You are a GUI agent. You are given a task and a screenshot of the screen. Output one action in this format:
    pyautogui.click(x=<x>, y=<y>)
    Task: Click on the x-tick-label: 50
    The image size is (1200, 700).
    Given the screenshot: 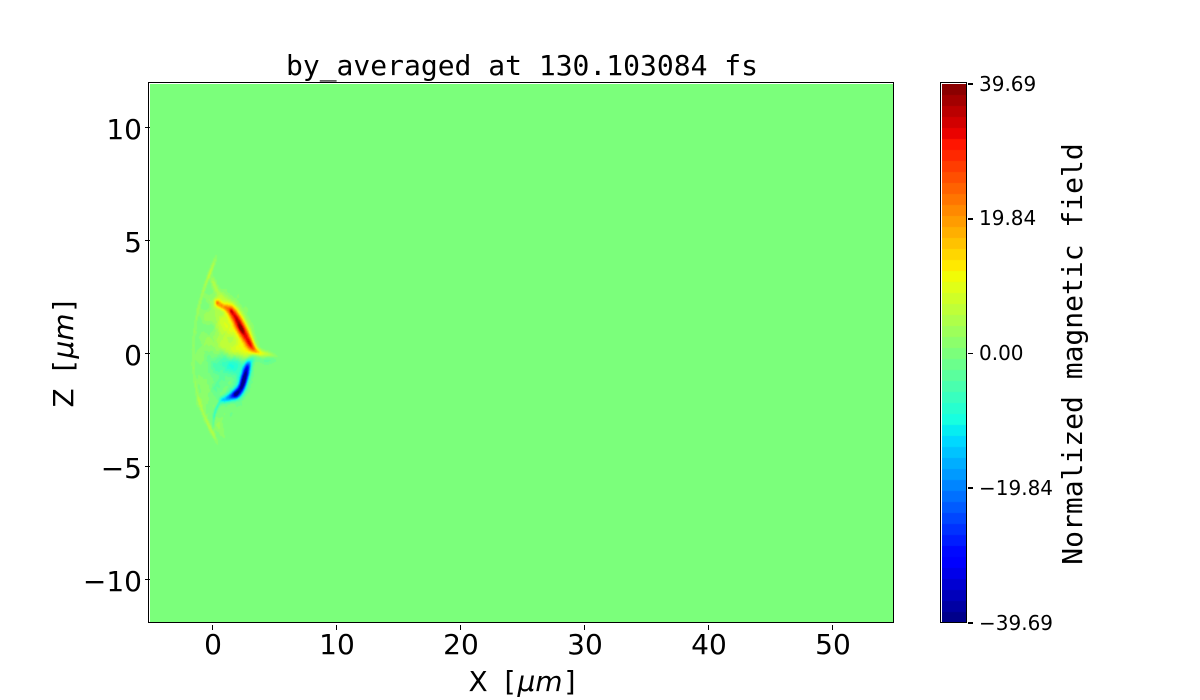 What is the action you would take?
    pyautogui.click(x=833, y=644)
    